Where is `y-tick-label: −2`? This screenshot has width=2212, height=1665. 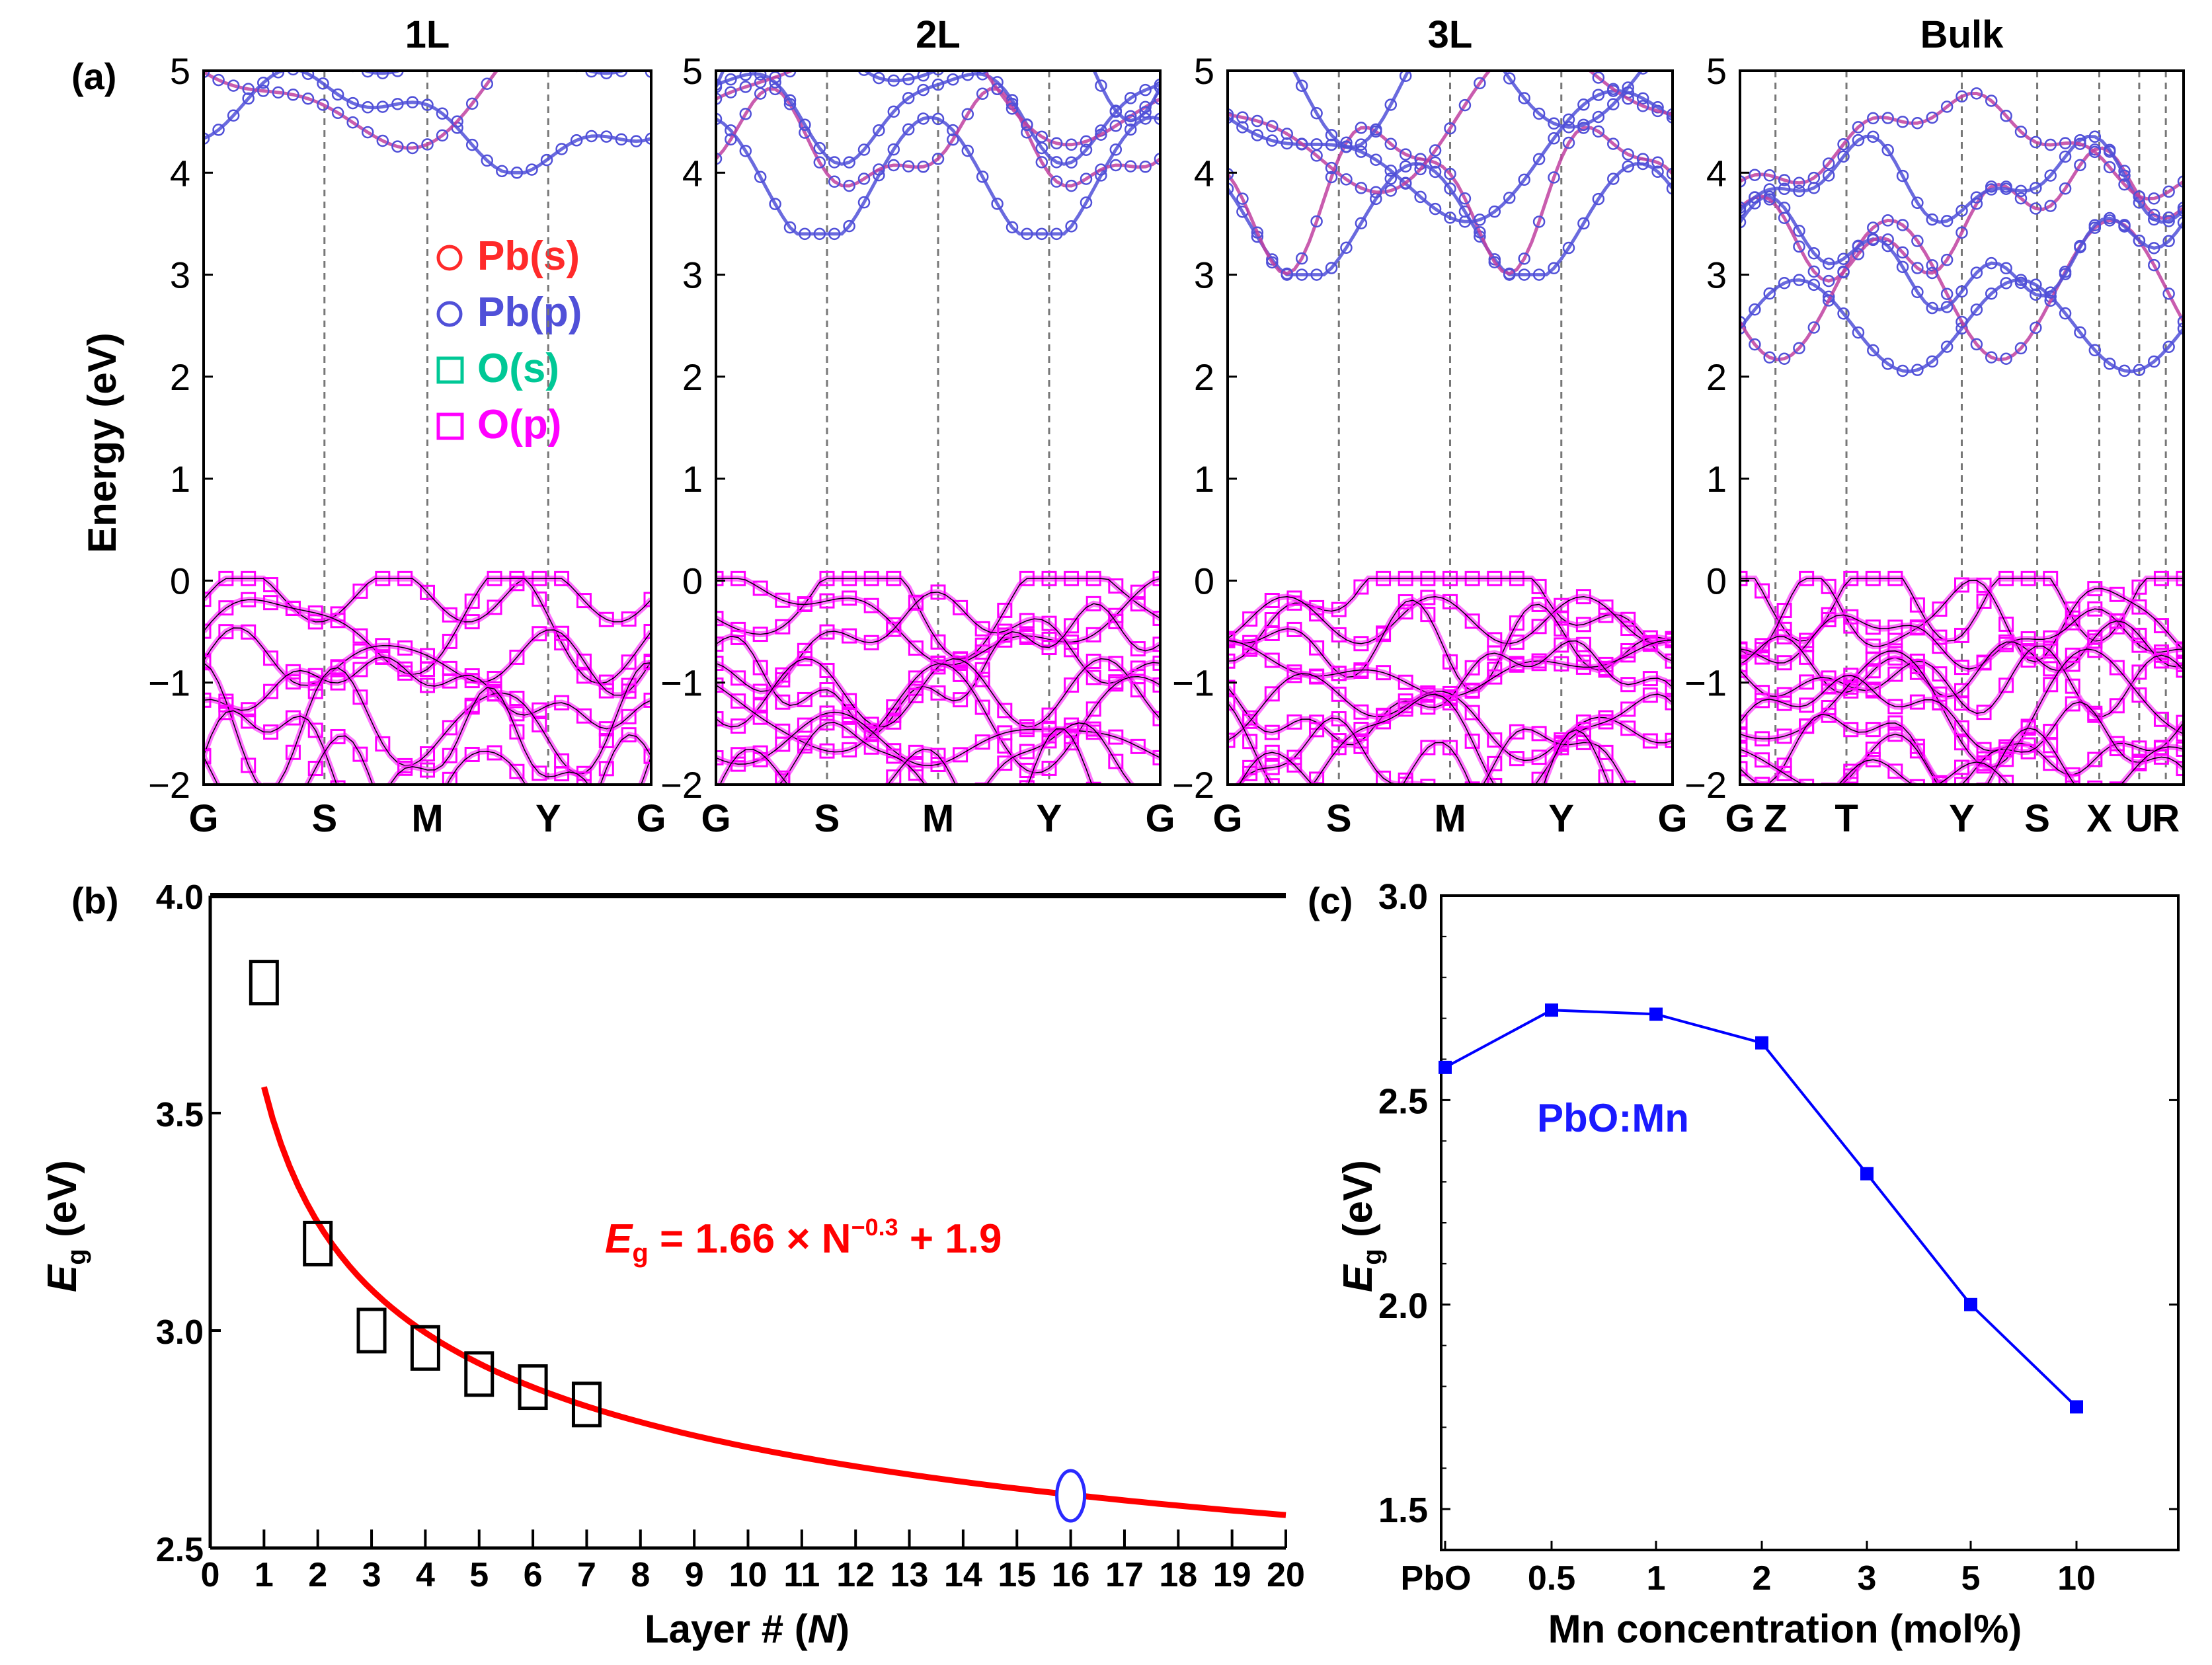 y-tick-label: −2 is located at coordinates (1193, 785).